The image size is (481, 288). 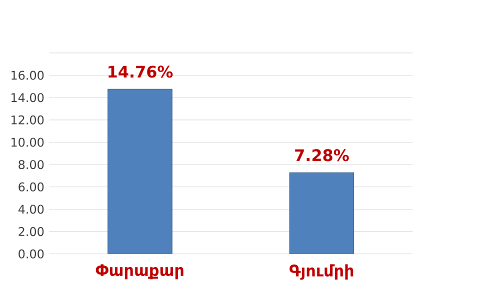 I want to click on y-tick-label: 2.00, so click(x=31, y=231).